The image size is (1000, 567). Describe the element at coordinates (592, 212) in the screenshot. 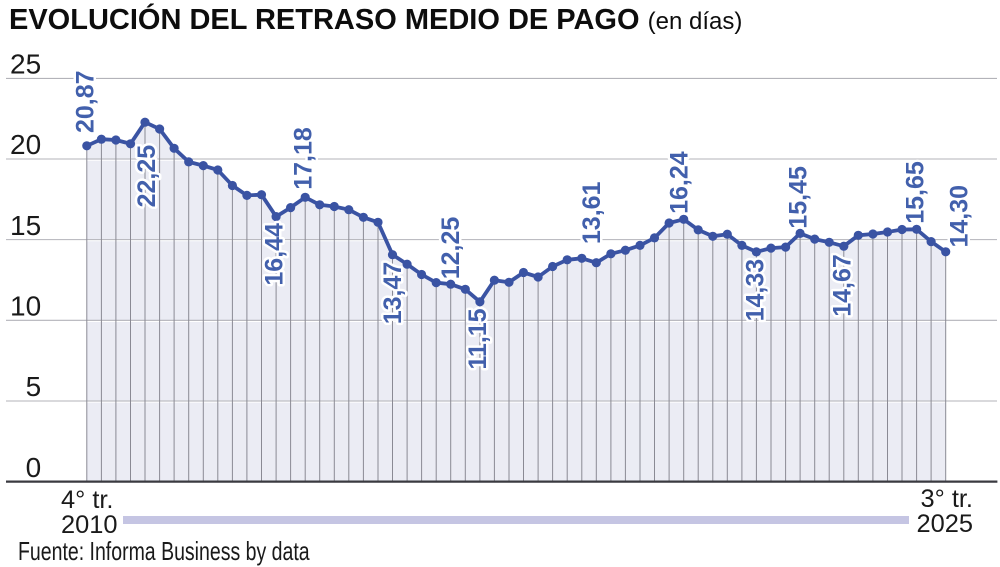

I see `svg-text: 13,61` at that location.